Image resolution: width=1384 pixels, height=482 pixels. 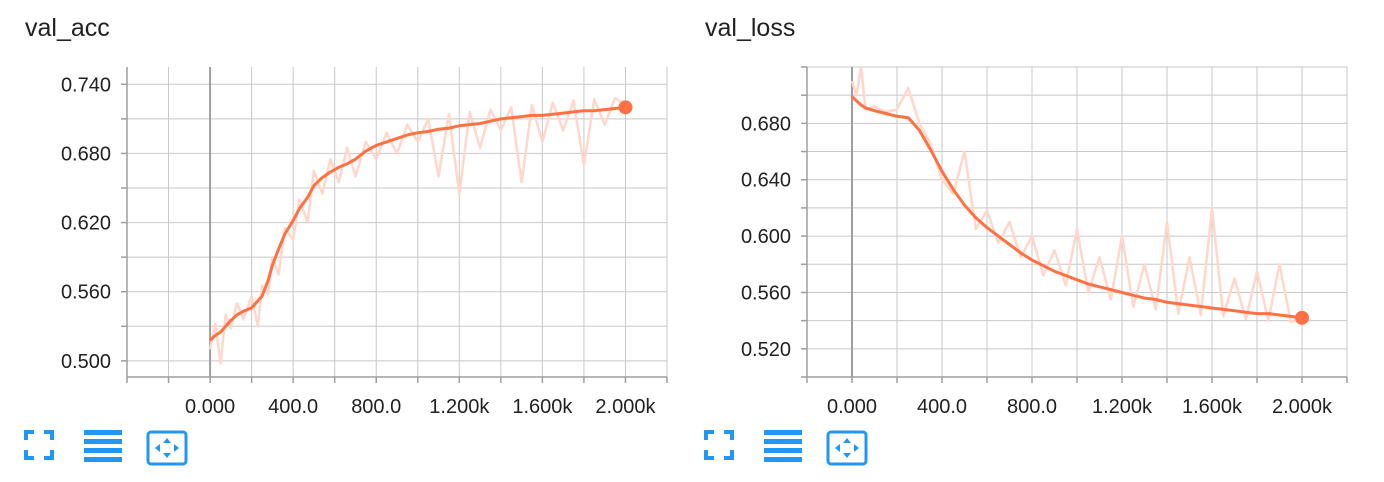 I want to click on chart-title: val_acc, so click(x=67, y=28).